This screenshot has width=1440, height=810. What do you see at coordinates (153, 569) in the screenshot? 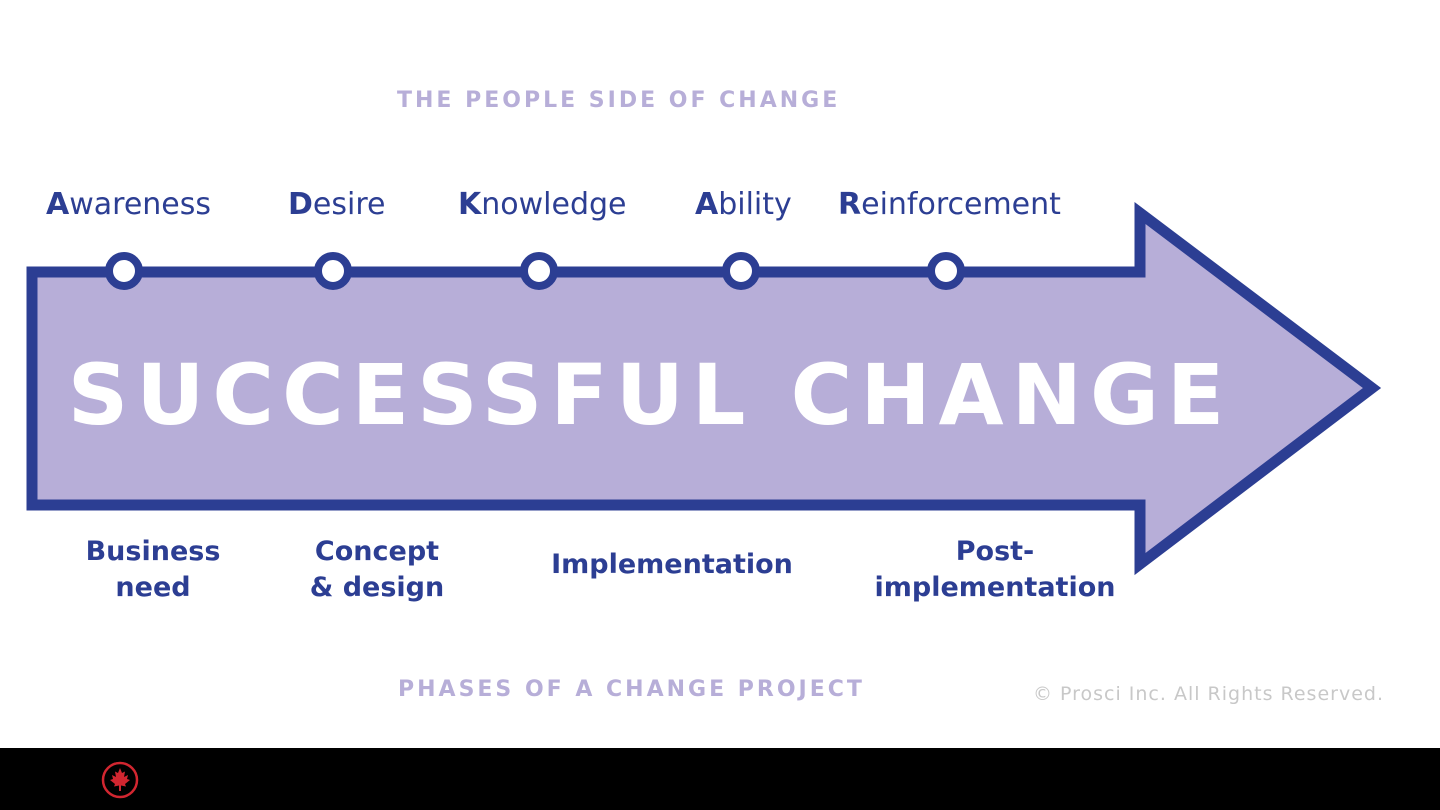
I see `phase-business-need: Business need` at bounding box center [153, 569].